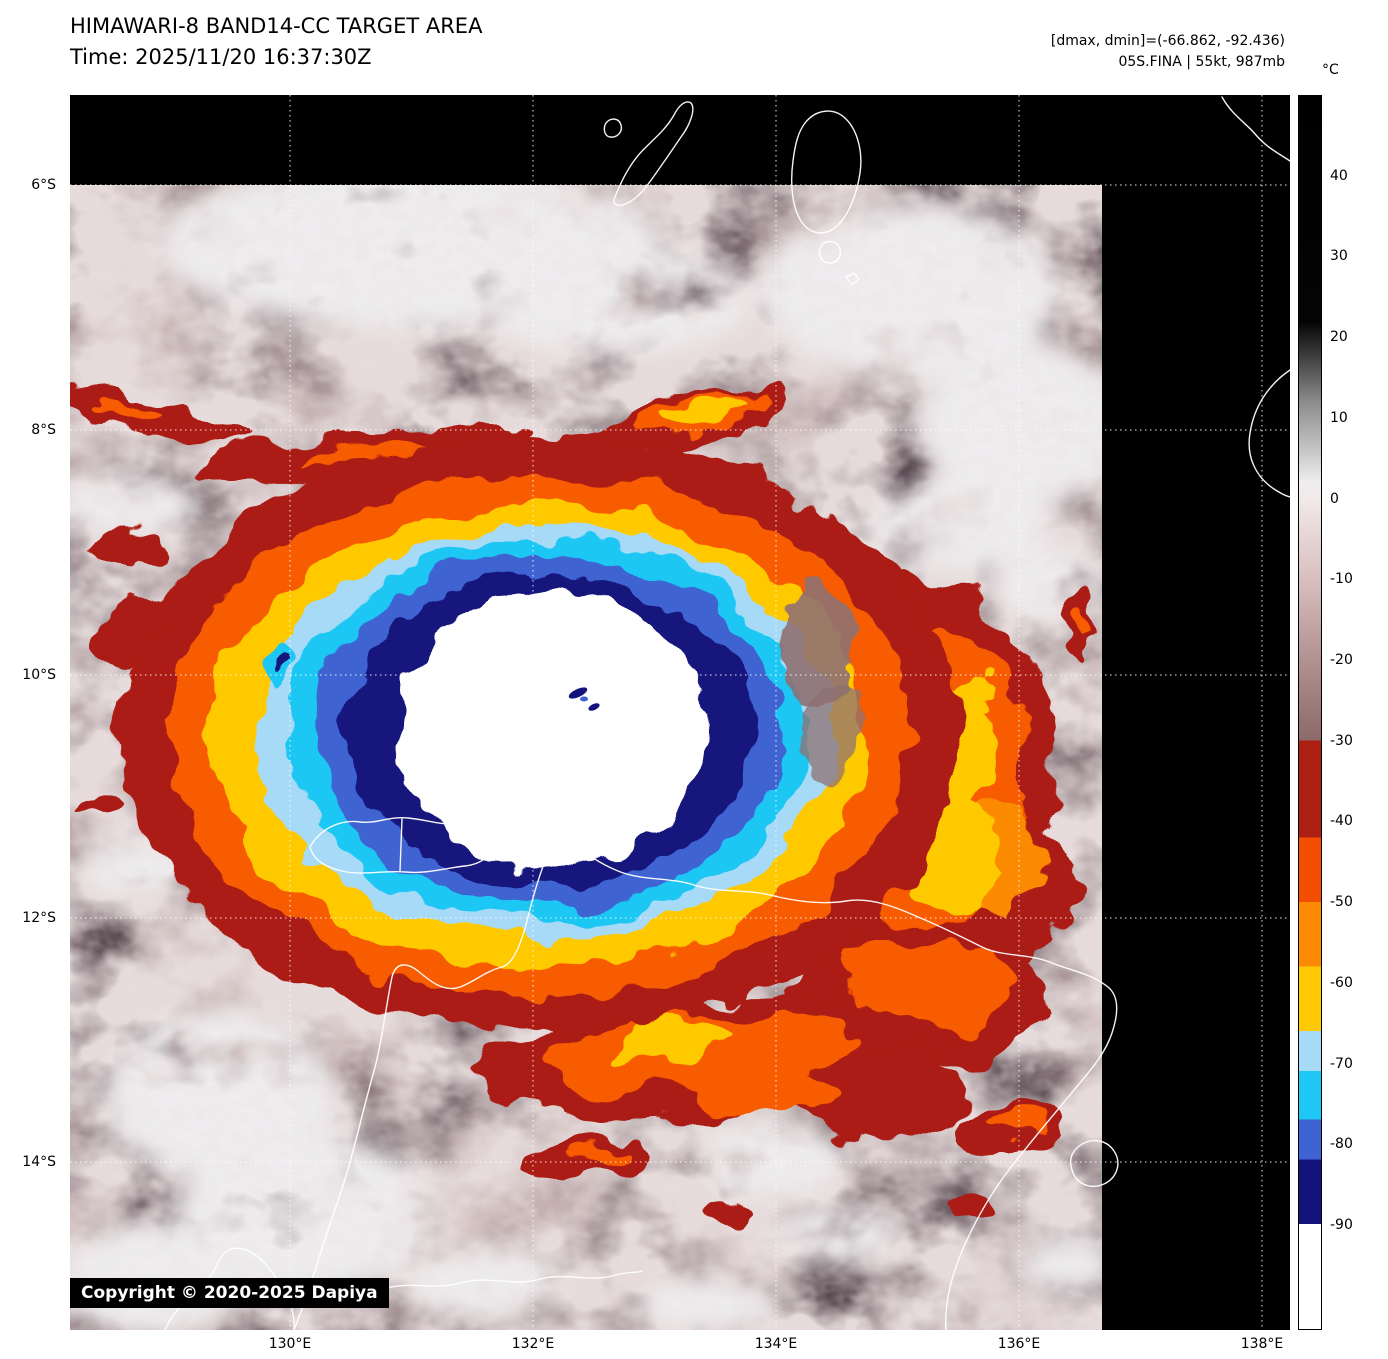 This screenshot has height=1359, width=1388. I want to click on coastline-tiwi-strait, so click(401, 845).